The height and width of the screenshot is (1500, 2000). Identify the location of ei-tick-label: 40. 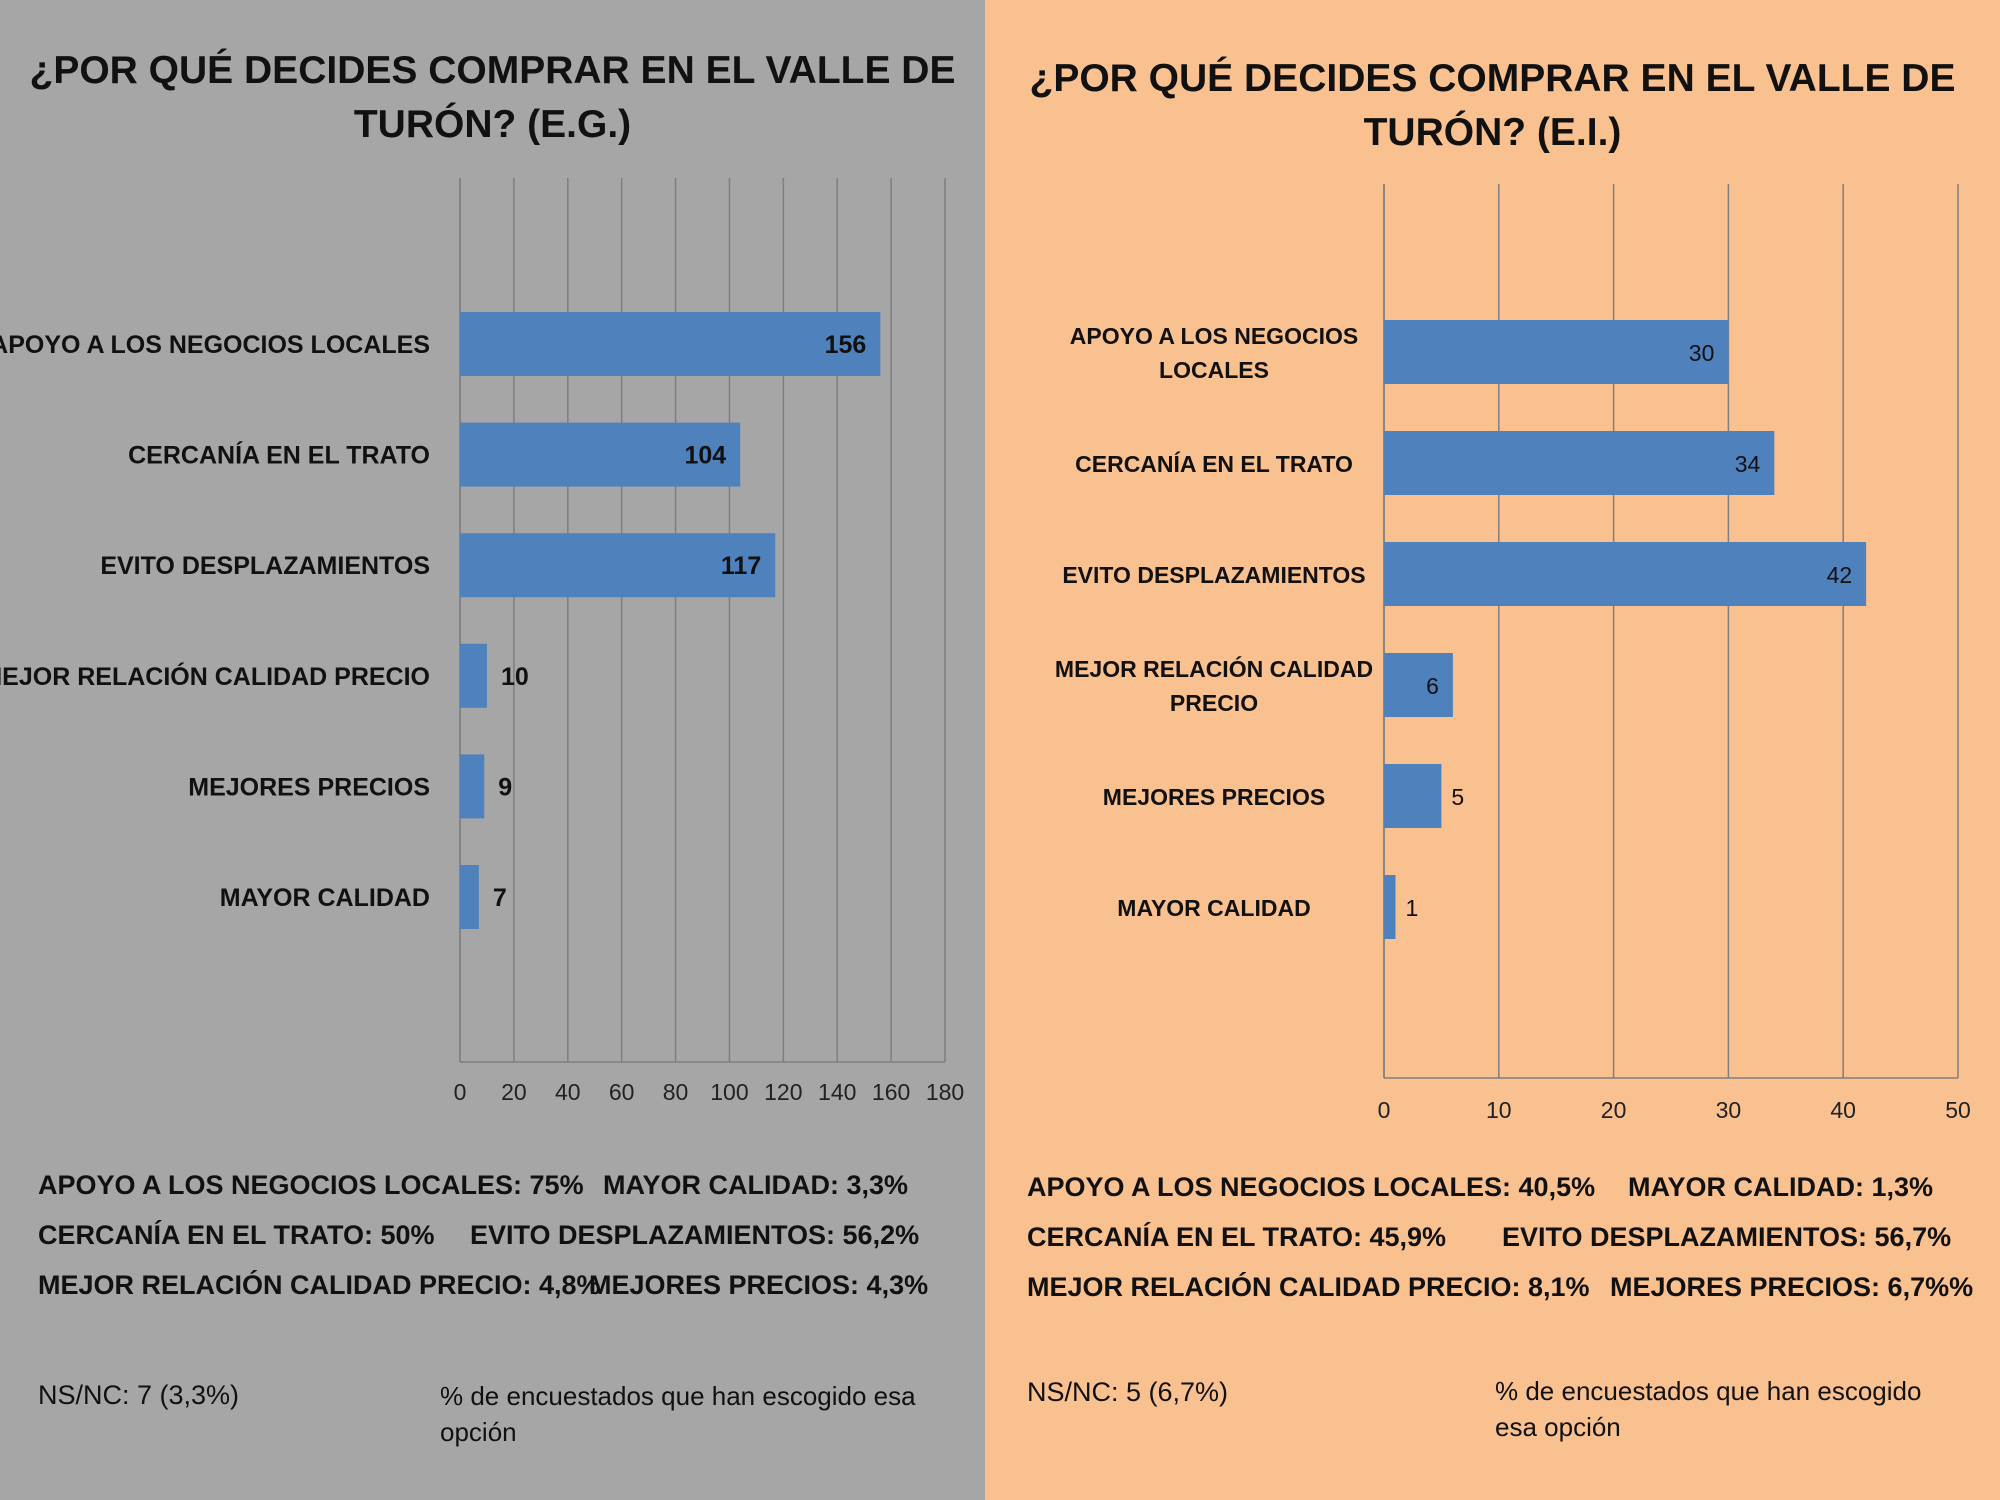
(1843, 1110).